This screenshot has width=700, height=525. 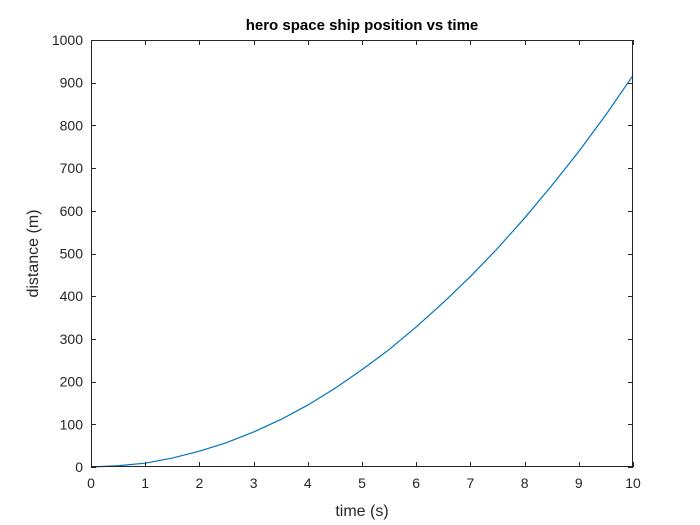 I want to click on y-tick-label: 700, so click(x=72, y=168).